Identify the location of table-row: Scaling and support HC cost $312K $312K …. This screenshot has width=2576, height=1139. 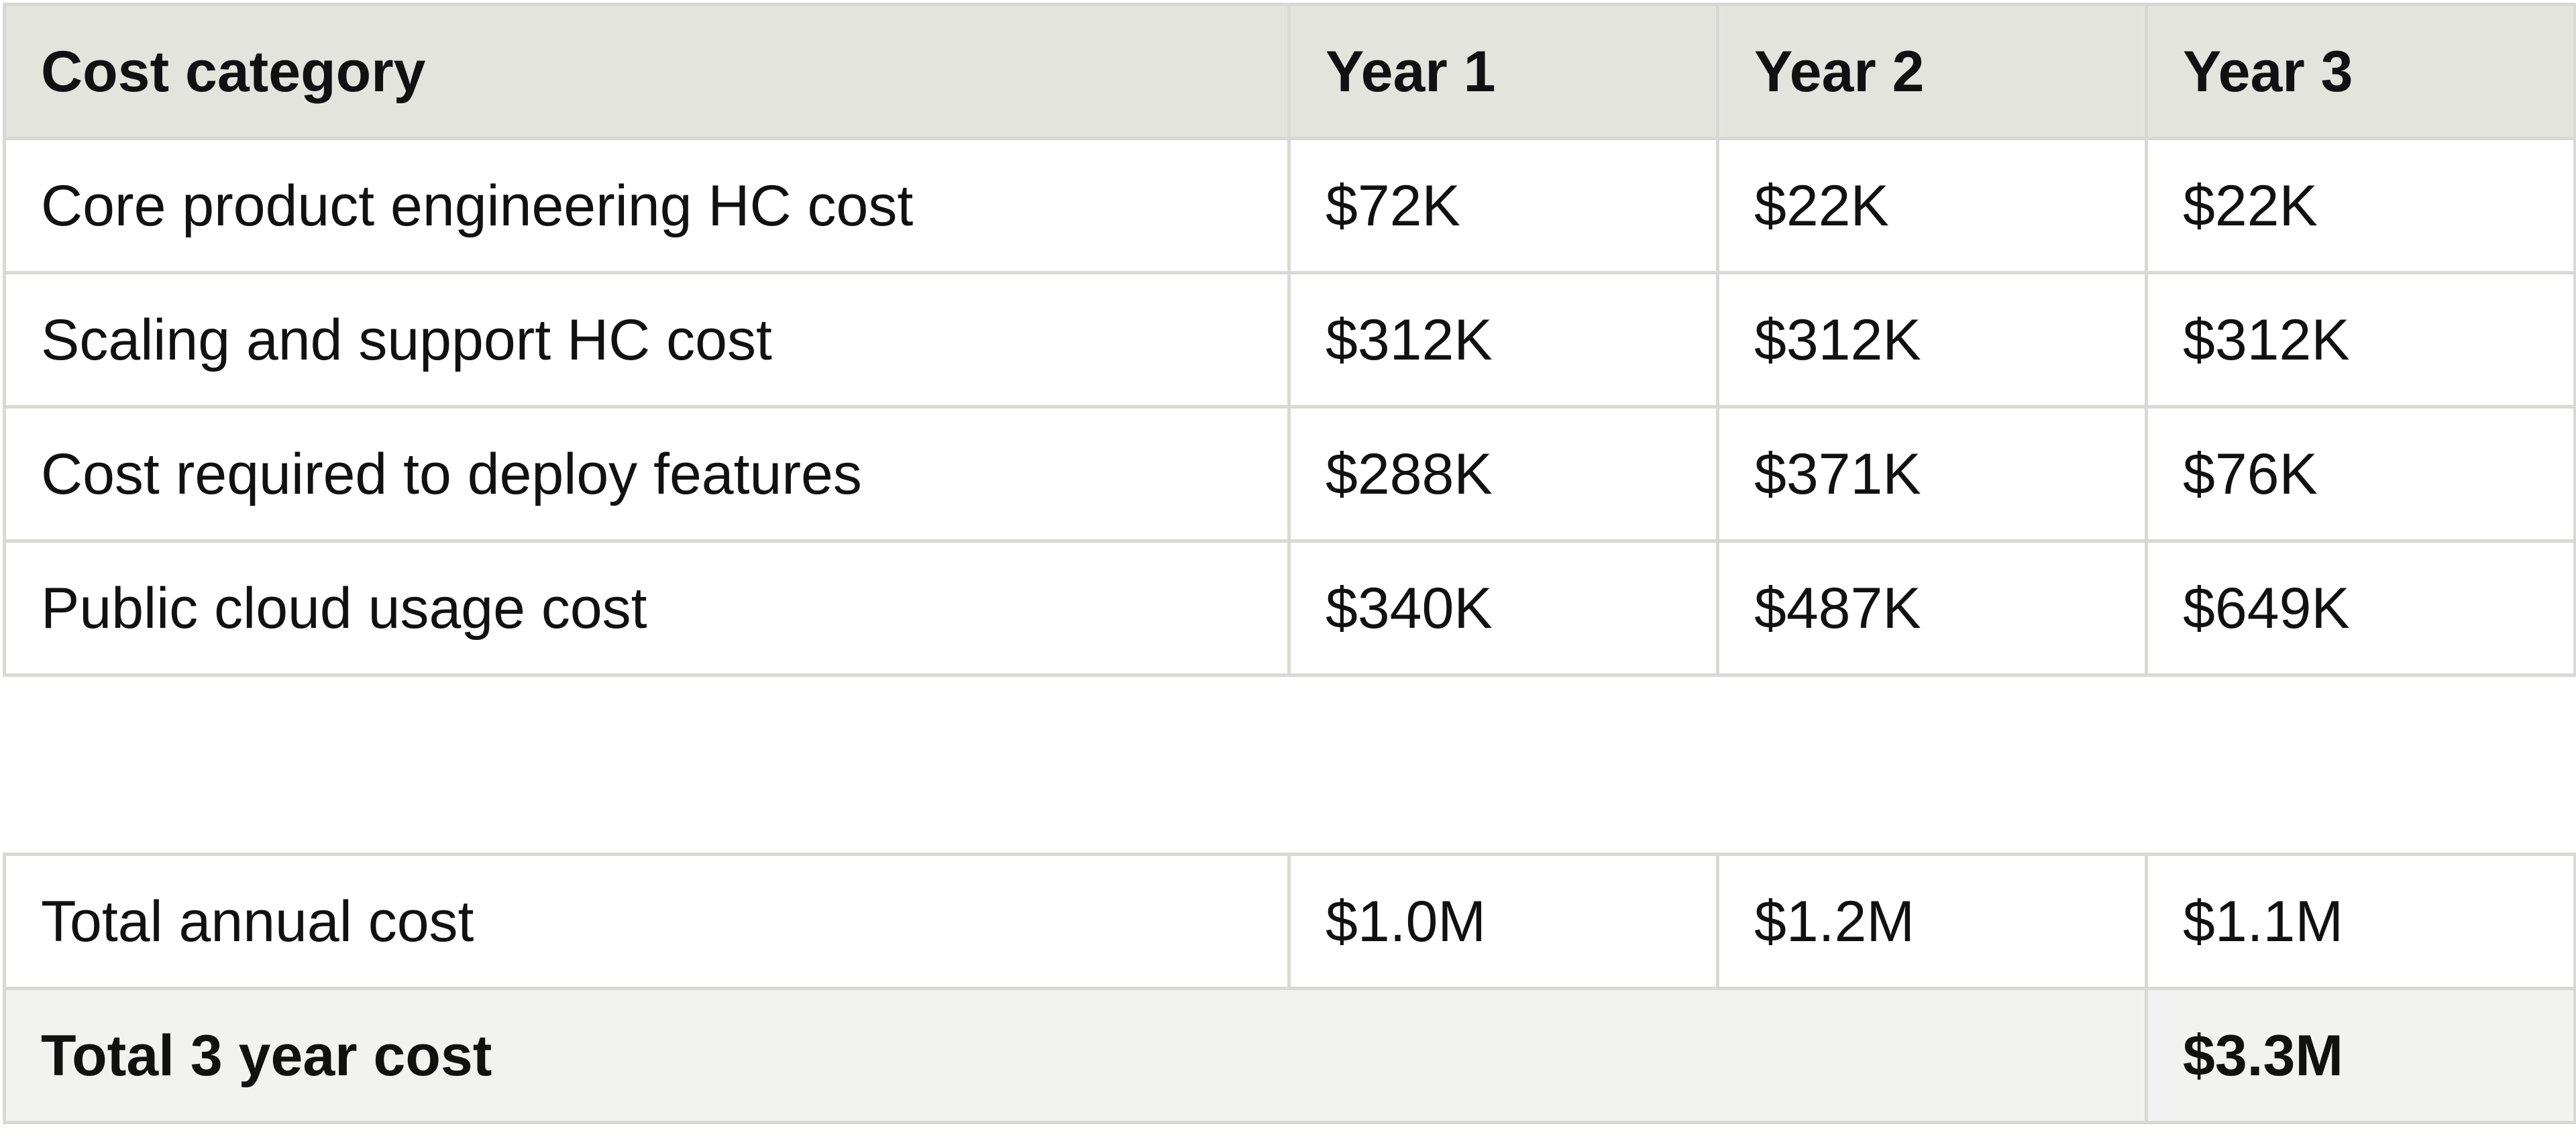
(1289, 340).